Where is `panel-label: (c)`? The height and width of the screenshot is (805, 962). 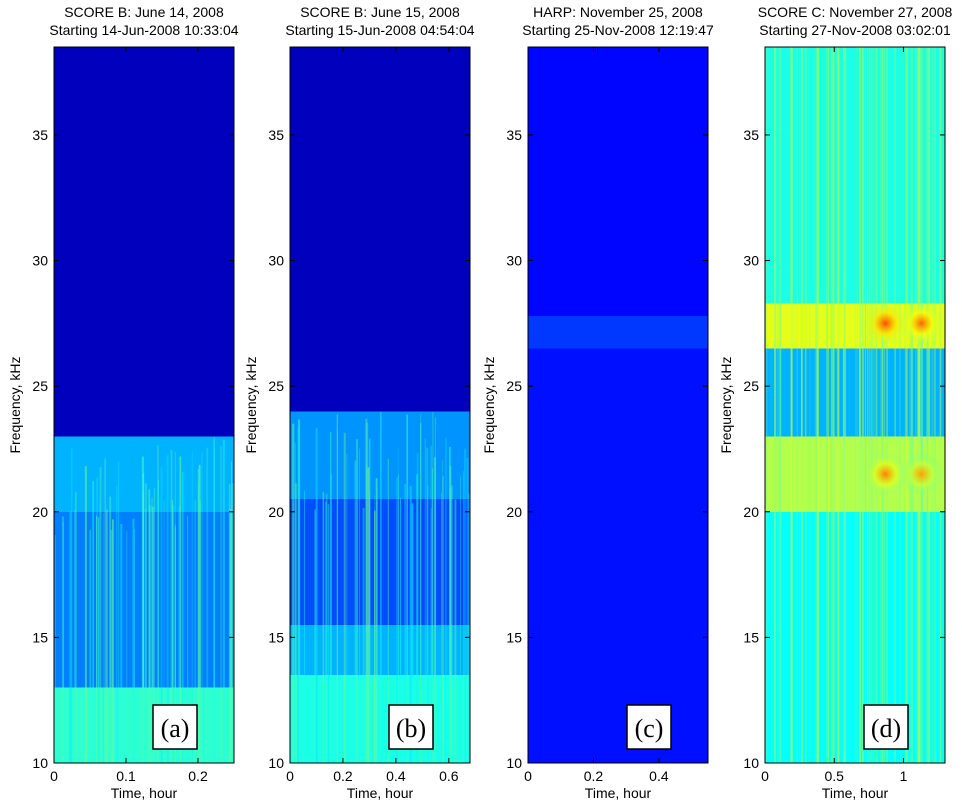 panel-label: (c) is located at coordinates (649, 728).